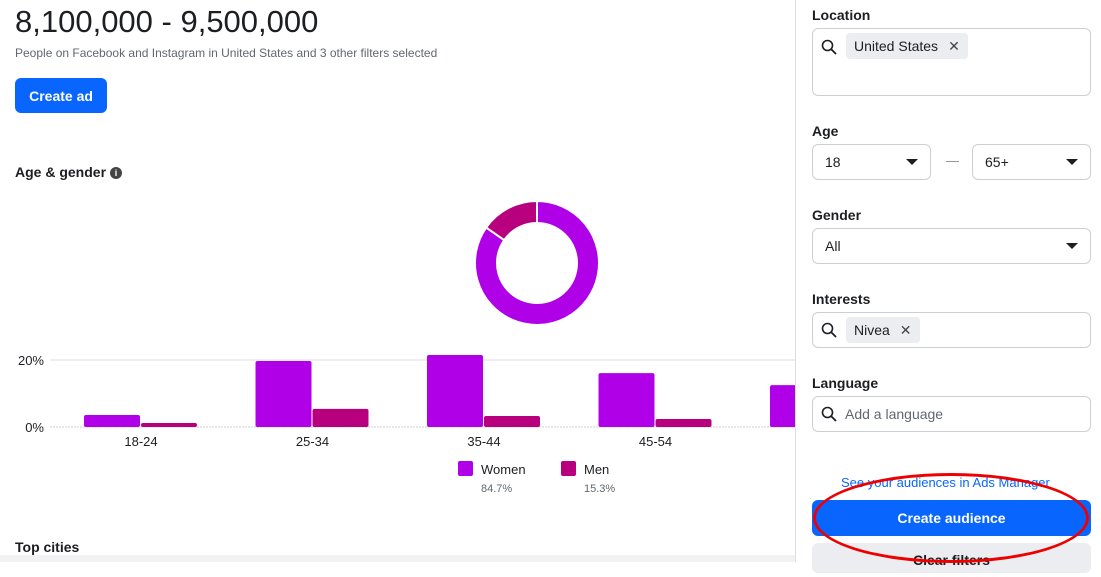 This screenshot has height=577, width=1101. Describe the element at coordinates (483, 441) in the screenshot. I see `x-tick-label: 35-44` at that location.